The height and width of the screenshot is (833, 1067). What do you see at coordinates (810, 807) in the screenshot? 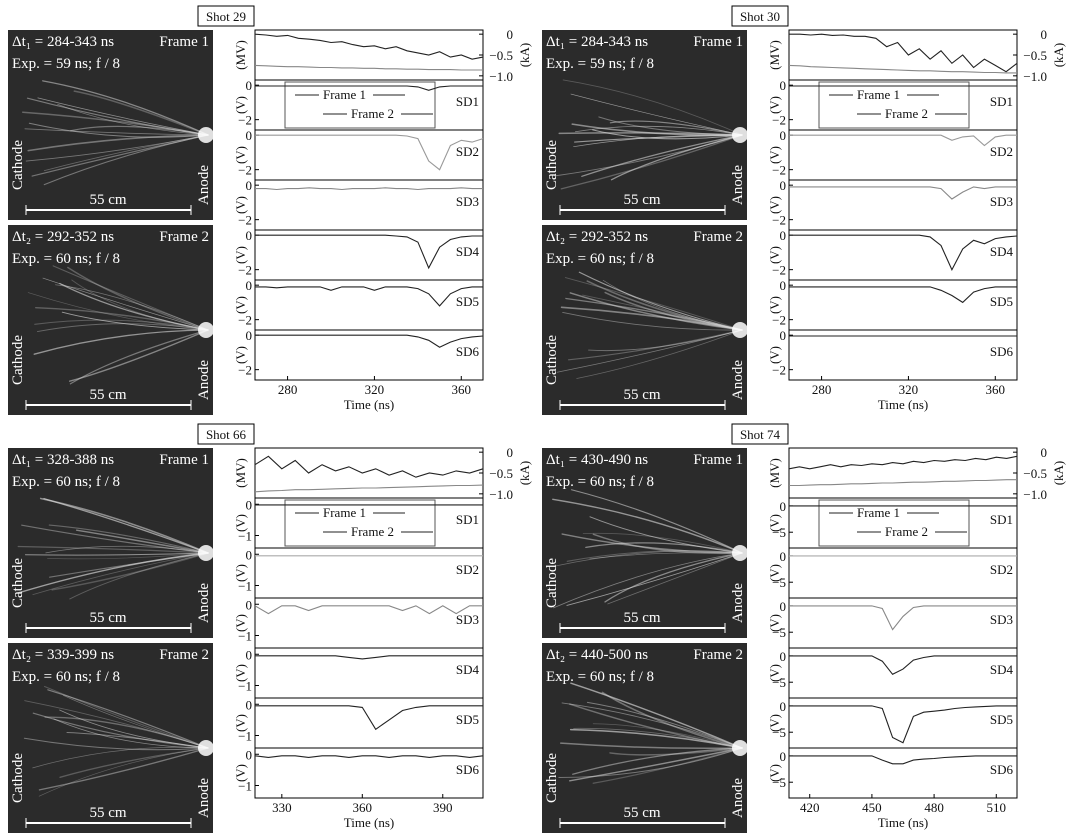
I see `x-tick-label: 420` at bounding box center [810, 807].